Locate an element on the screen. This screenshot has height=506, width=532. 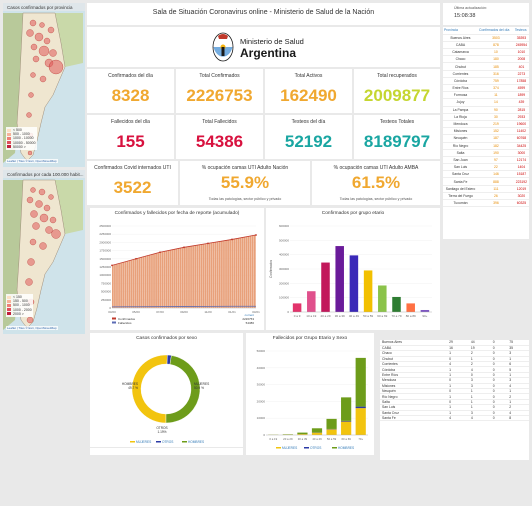
map2-legend-item: < 150 is located at coordinates (19, 297).